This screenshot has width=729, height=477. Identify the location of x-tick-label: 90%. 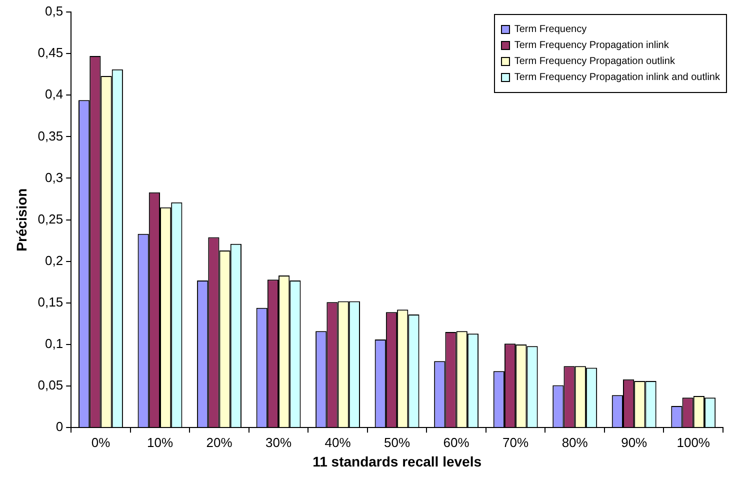
(634, 442).